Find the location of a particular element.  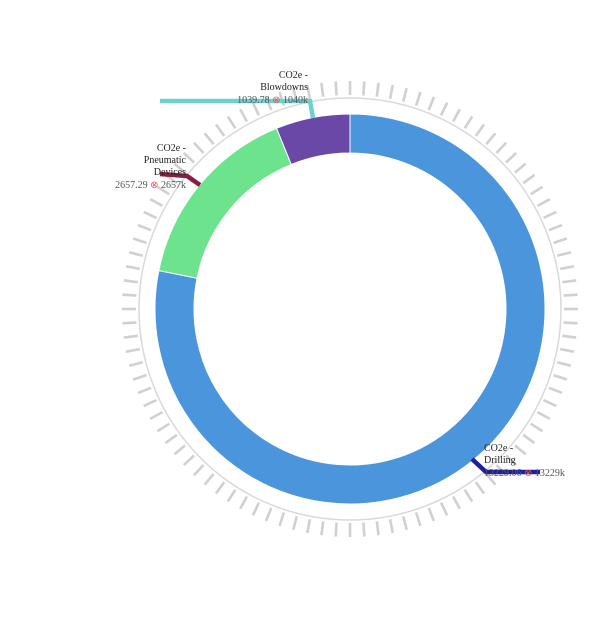

slice-value-label: 1039.78 ⊗ 1040k is located at coordinates (272, 100).